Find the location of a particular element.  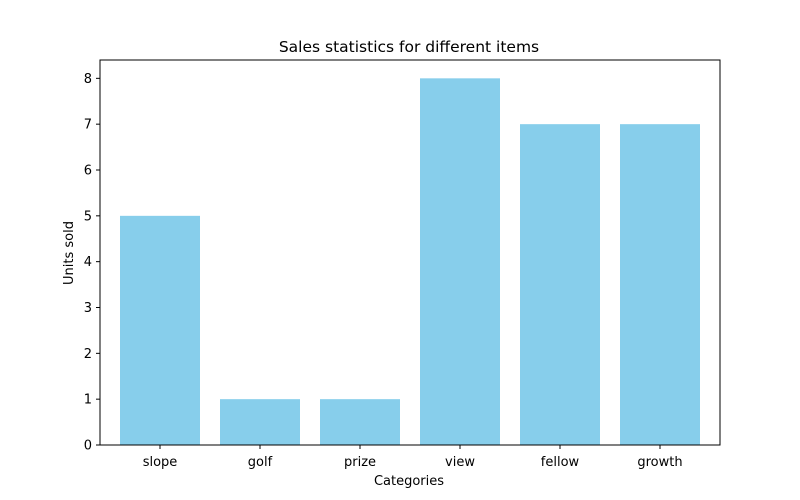

bar-golf is located at coordinates (260, 422).